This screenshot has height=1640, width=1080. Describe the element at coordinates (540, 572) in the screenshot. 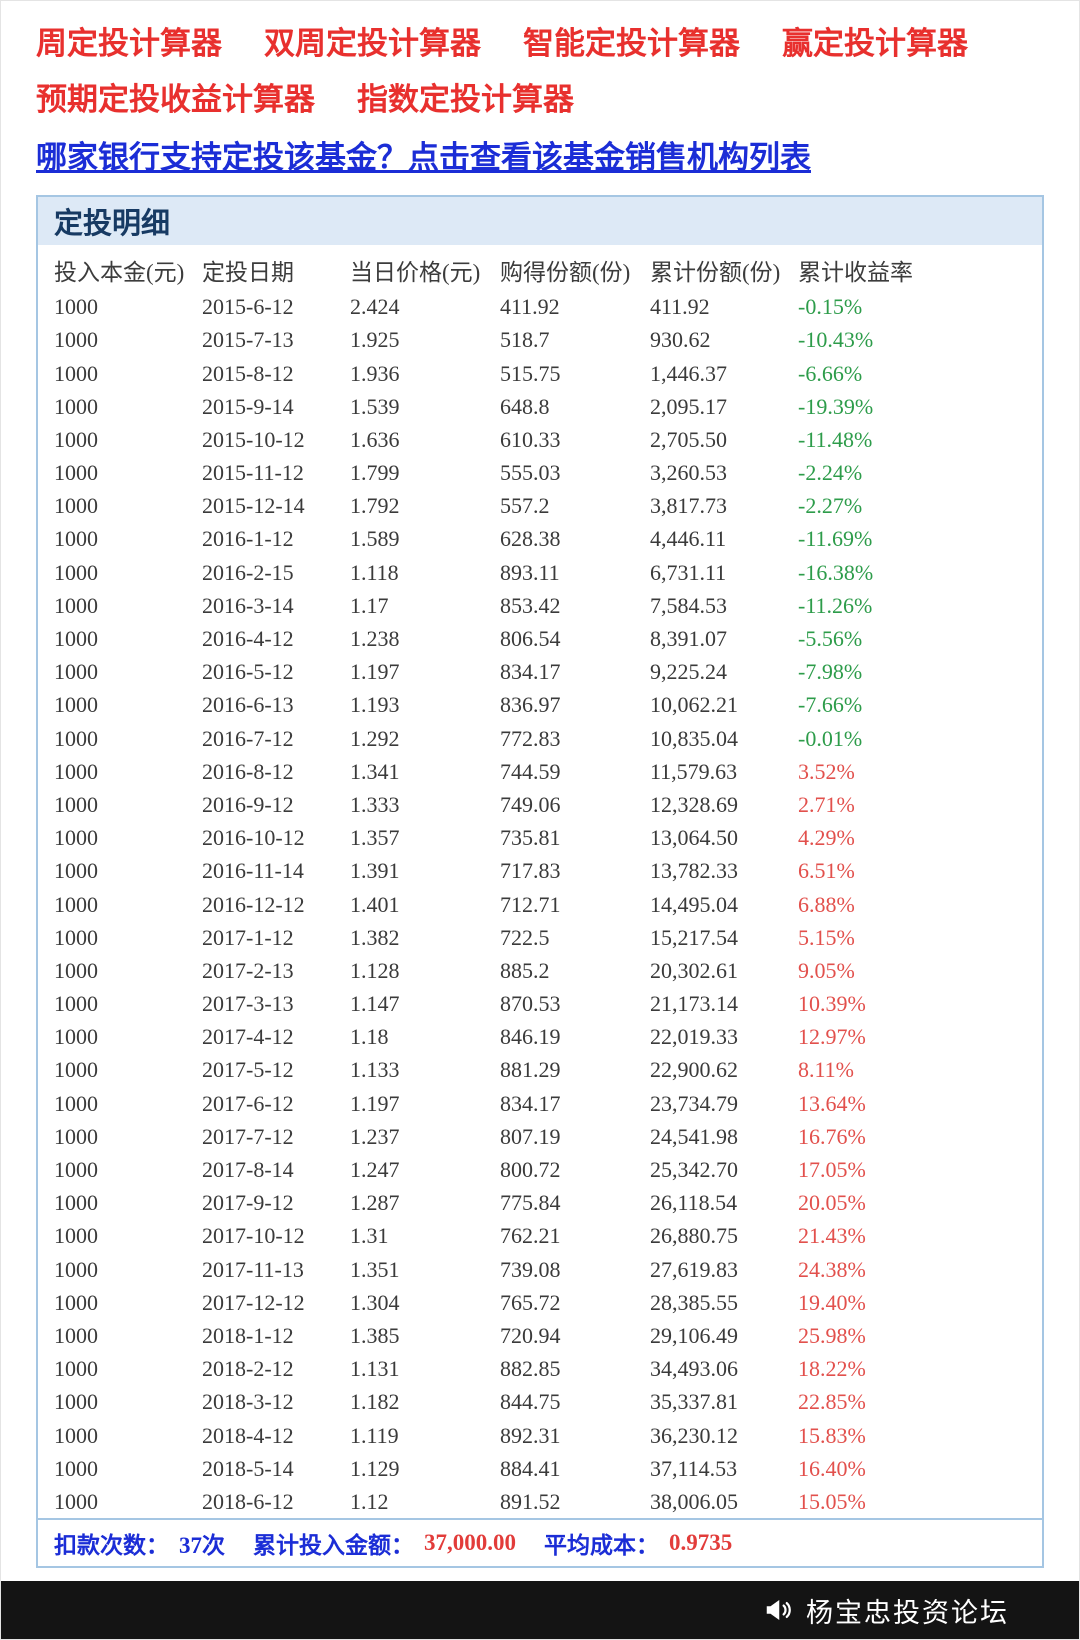

I see `table-row: 1000 2016-2-15 1.118 893.11 6,731.11 -16.38%` at that location.